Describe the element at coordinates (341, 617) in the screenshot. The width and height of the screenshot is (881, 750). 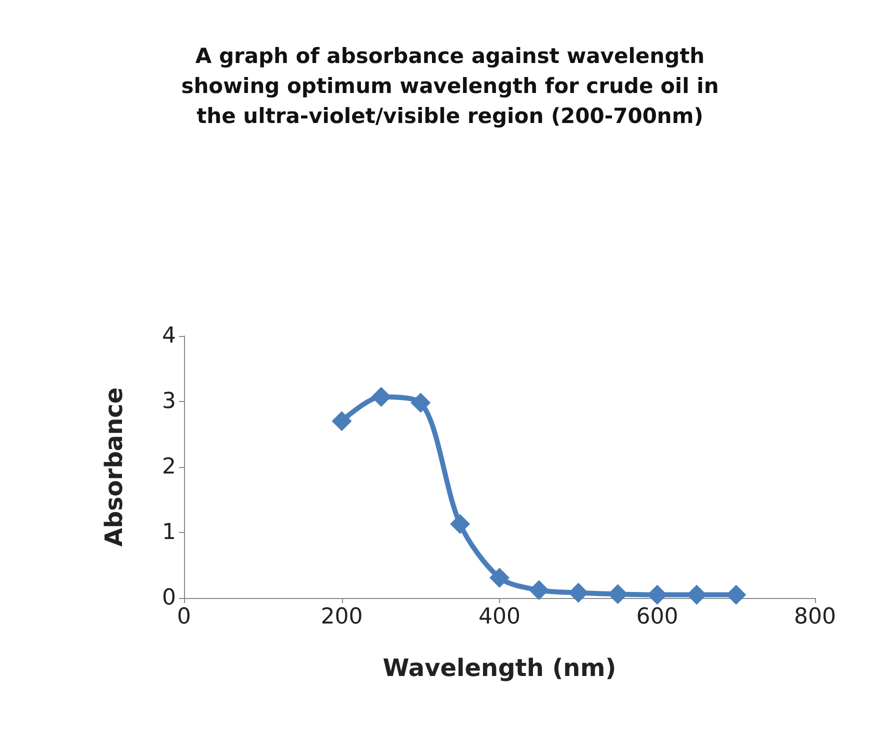
I see `x-tick-label: 200` at that location.